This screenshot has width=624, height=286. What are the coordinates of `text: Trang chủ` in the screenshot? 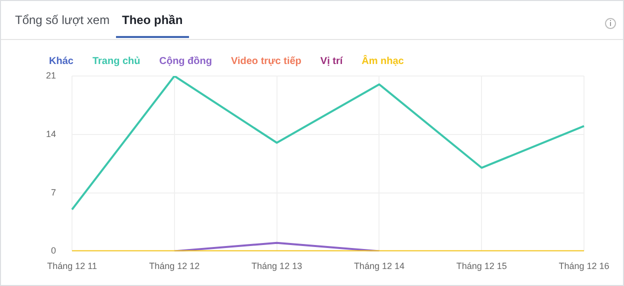 It's located at (116, 61).